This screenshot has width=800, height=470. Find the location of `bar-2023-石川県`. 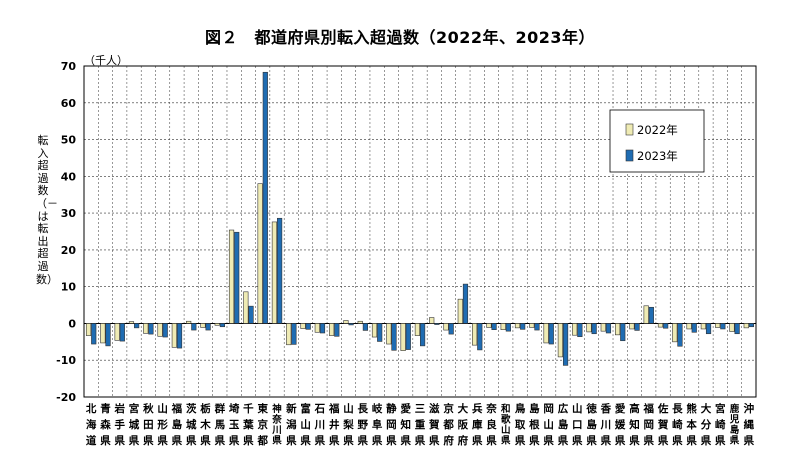

bar-2023-石川県 is located at coordinates (322, 328).